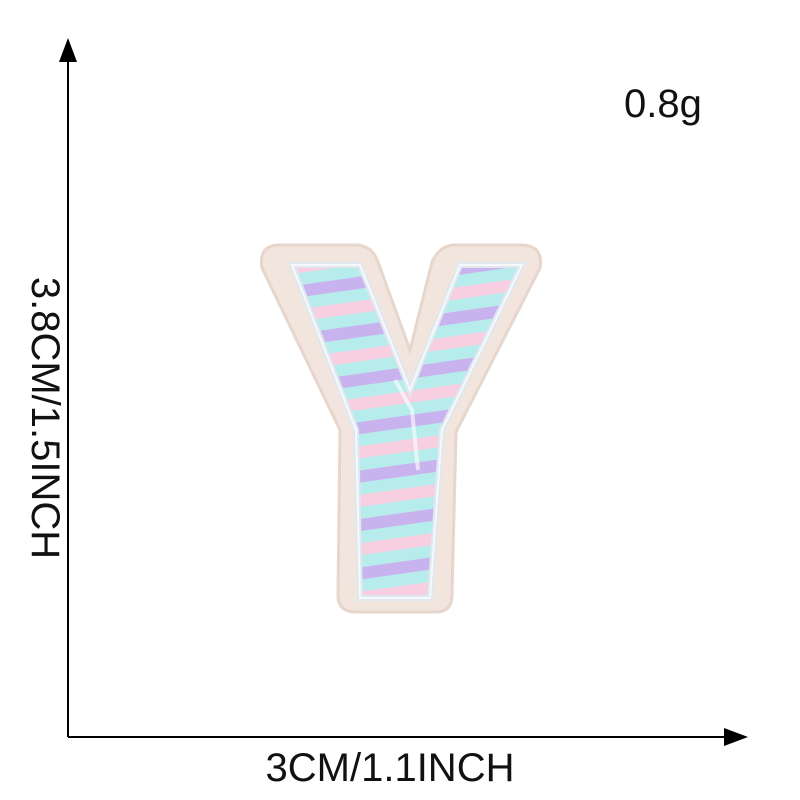 The image size is (800, 800). I want to click on height-dimension-label: 3.8CM/1.5INCH, so click(45, 418).